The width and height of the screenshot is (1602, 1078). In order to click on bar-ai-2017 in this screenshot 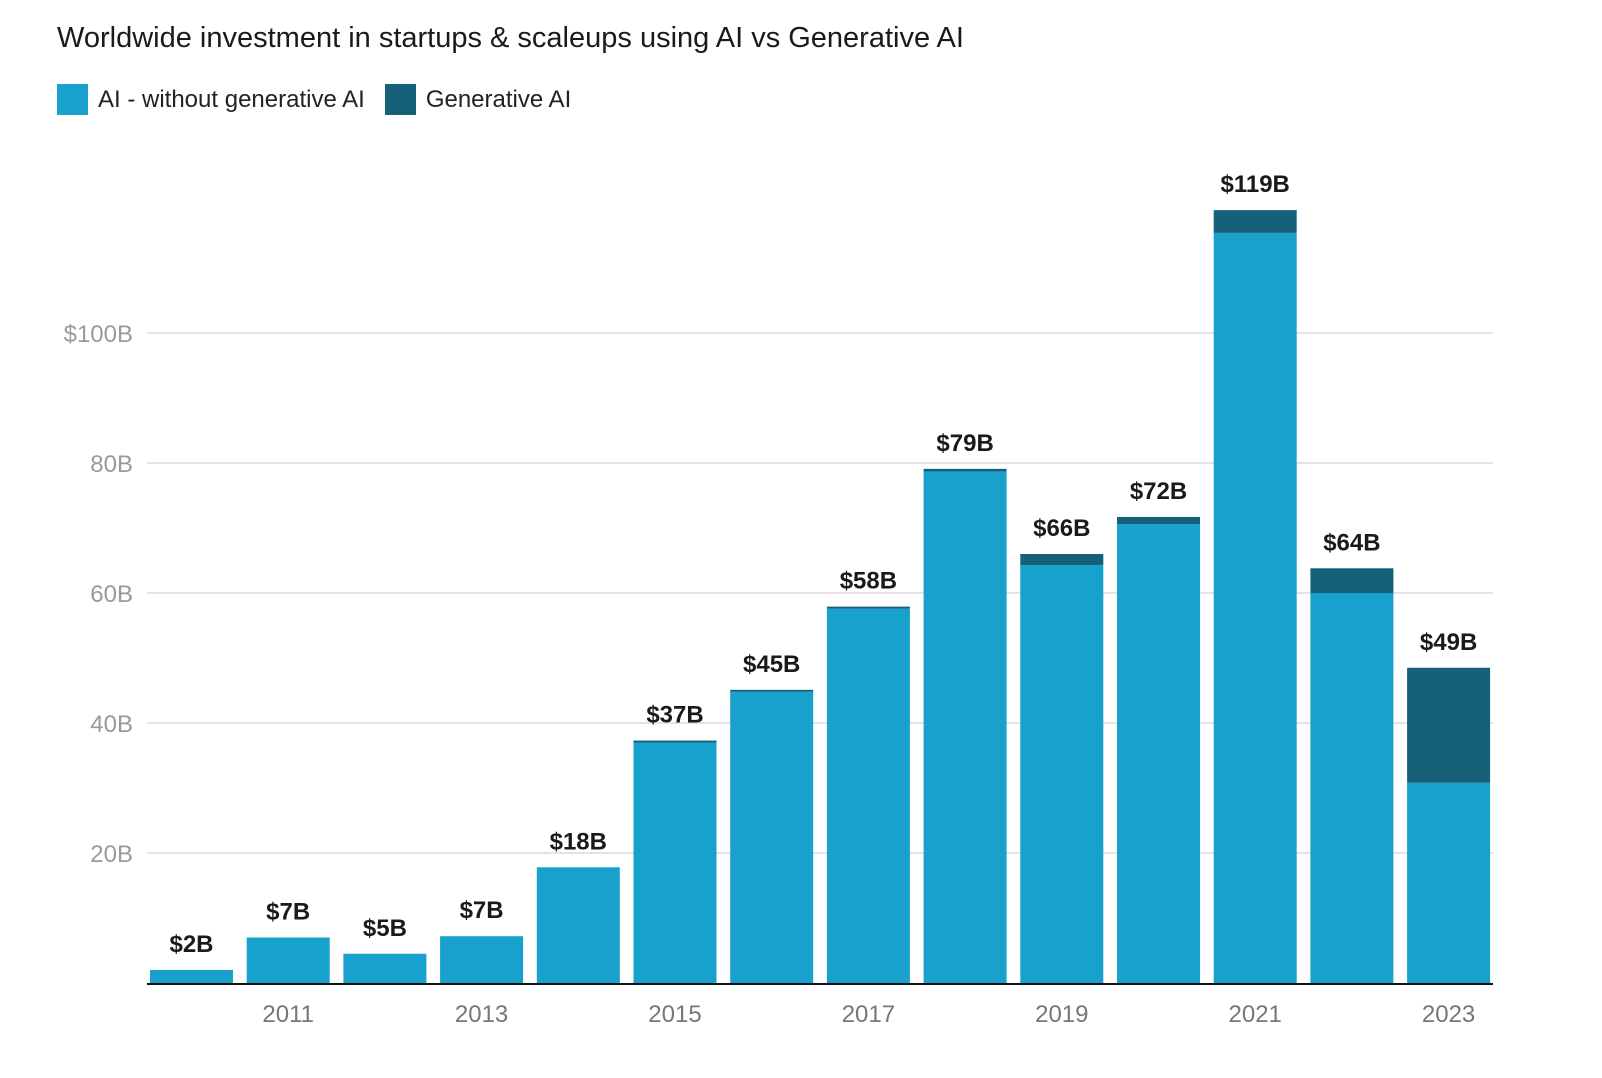, I will do `click(868, 795)`.